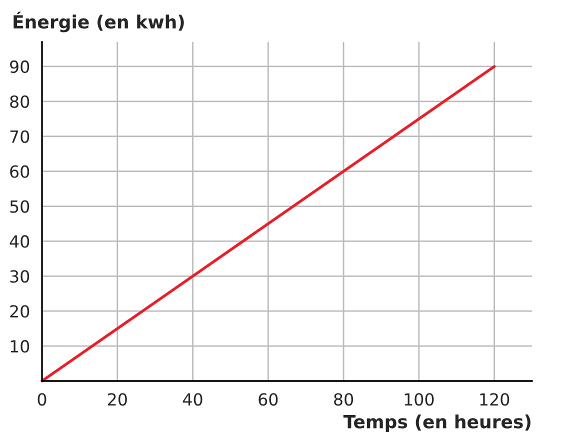 This screenshot has height=432, width=568. What do you see at coordinates (117, 399) in the screenshot?
I see `x-tick-label: 20` at bounding box center [117, 399].